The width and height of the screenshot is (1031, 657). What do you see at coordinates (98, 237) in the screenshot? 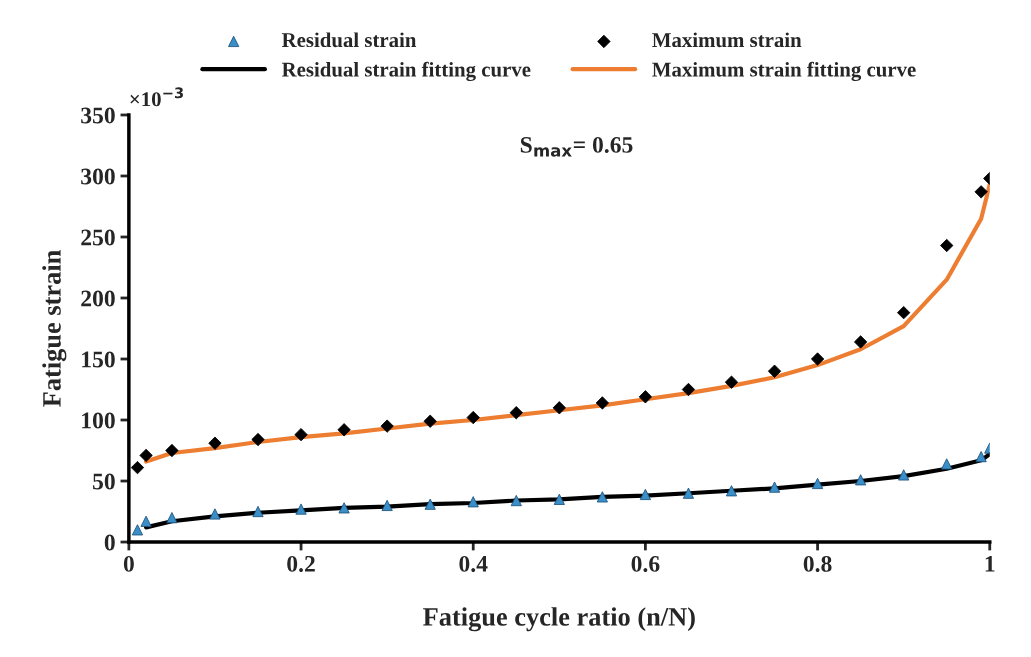
I see `y-tick-label: 250` at bounding box center [98, 237].